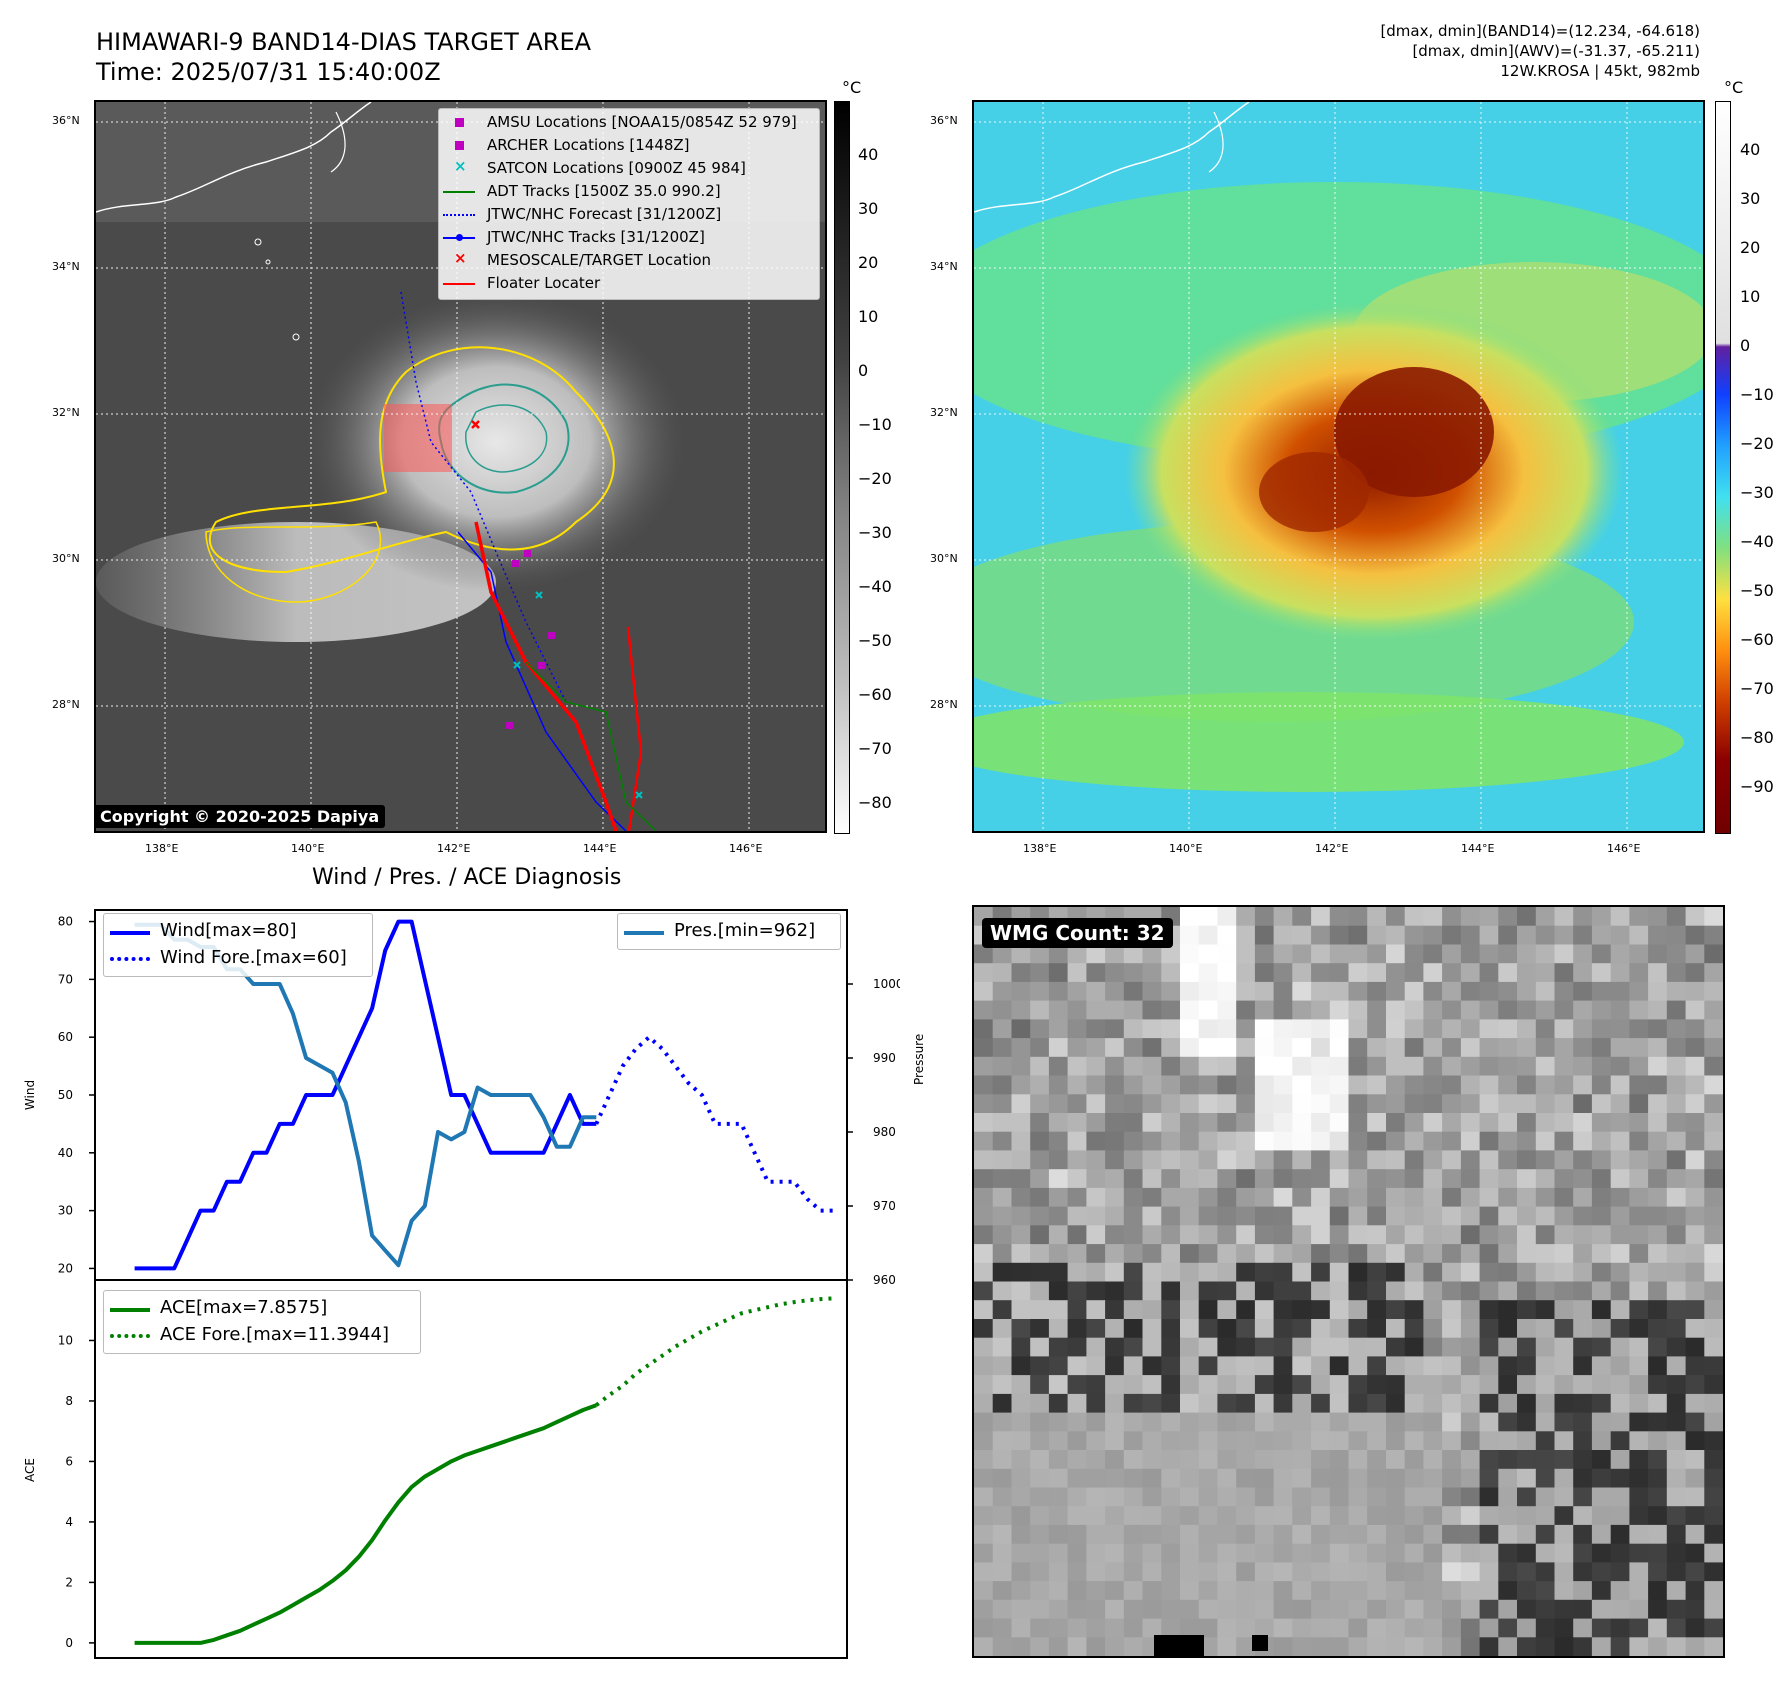 Image resolution: width=1788 pixels, height=1690 pixels. What do you see at coordinates (944, 558) in the screenshot?
I see `awv-lat-tick: 30°N` at bounding box center [944, 558].